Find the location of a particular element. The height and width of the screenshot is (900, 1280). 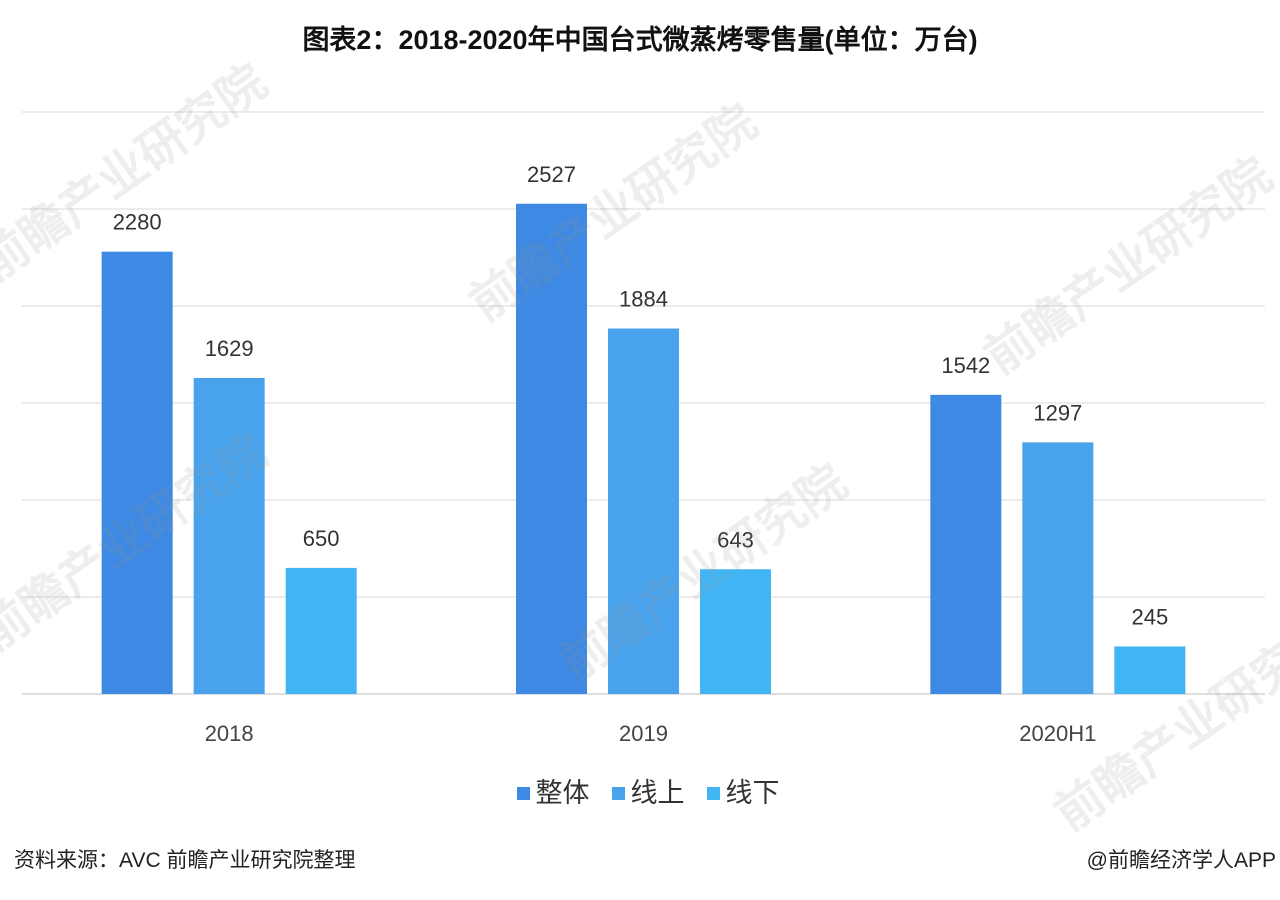

category-label: 2020H1 is located at coordinates (1057, 733).